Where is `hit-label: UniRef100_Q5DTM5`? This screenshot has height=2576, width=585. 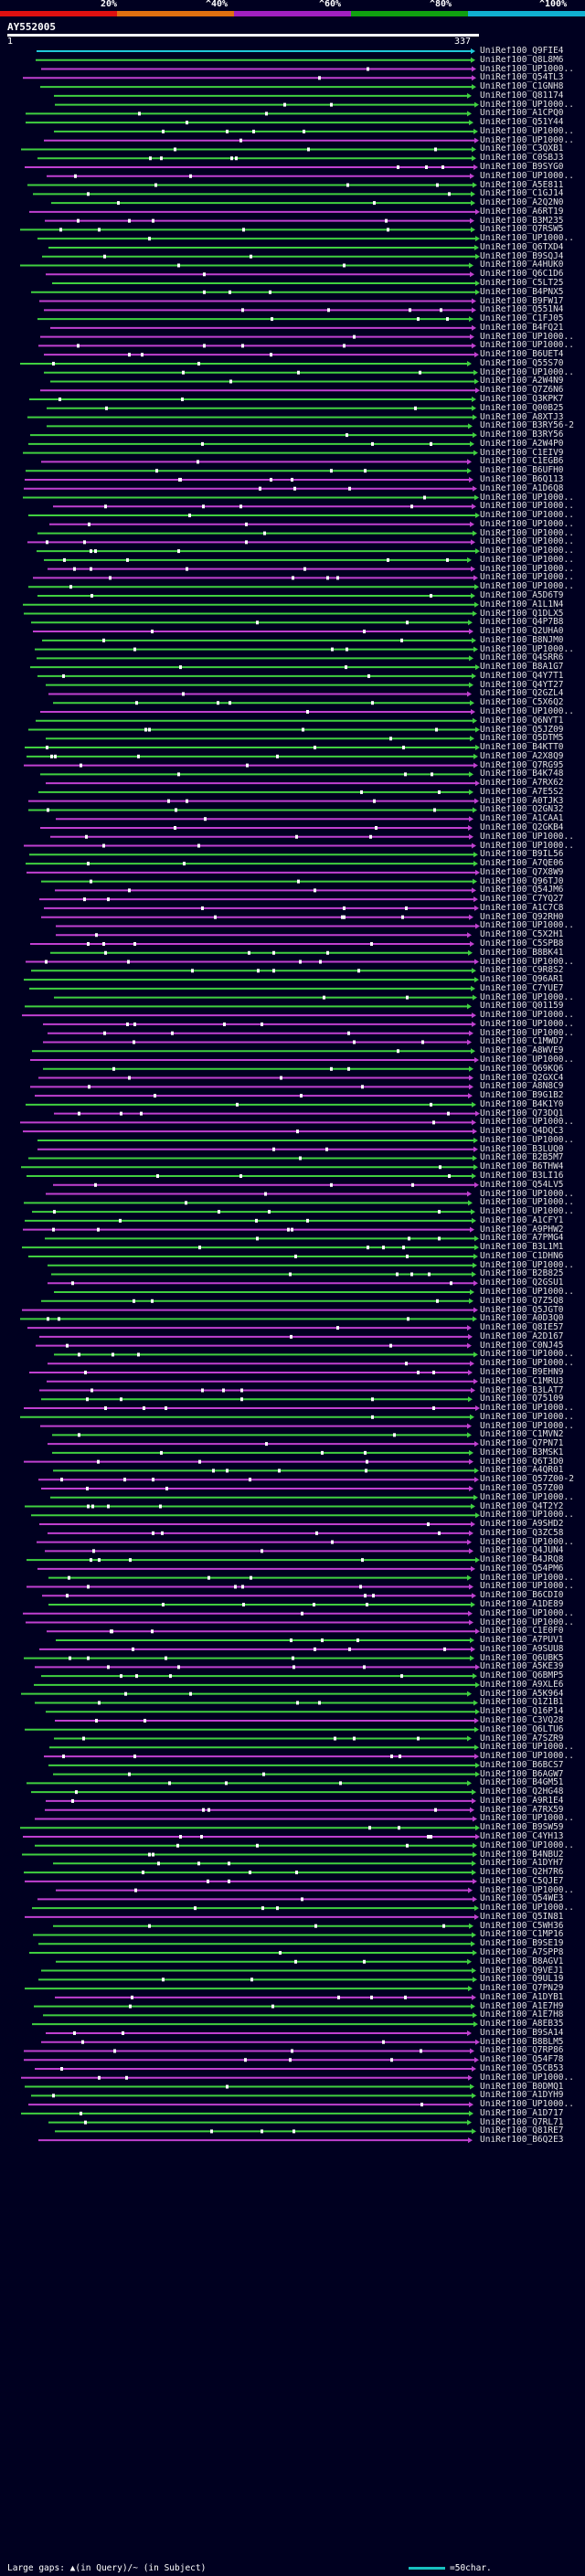
hit-label: UniRef100_Q5DTM5 is located at coordinates (522, 739).